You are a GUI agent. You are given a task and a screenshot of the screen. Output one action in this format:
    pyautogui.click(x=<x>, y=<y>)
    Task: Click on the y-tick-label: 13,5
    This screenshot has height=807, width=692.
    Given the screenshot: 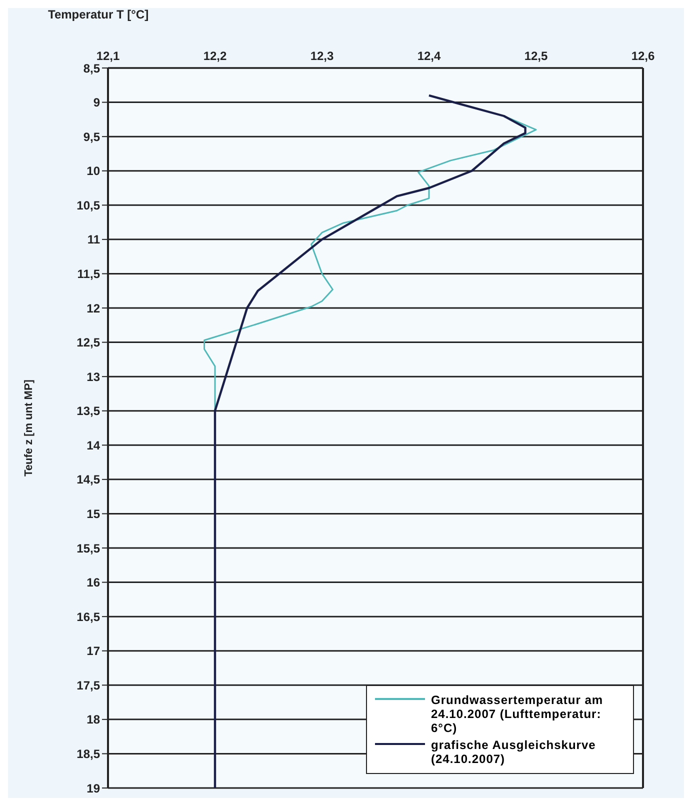 What is the action you would take?
    pyautogui.click(x=88, y=411)
    